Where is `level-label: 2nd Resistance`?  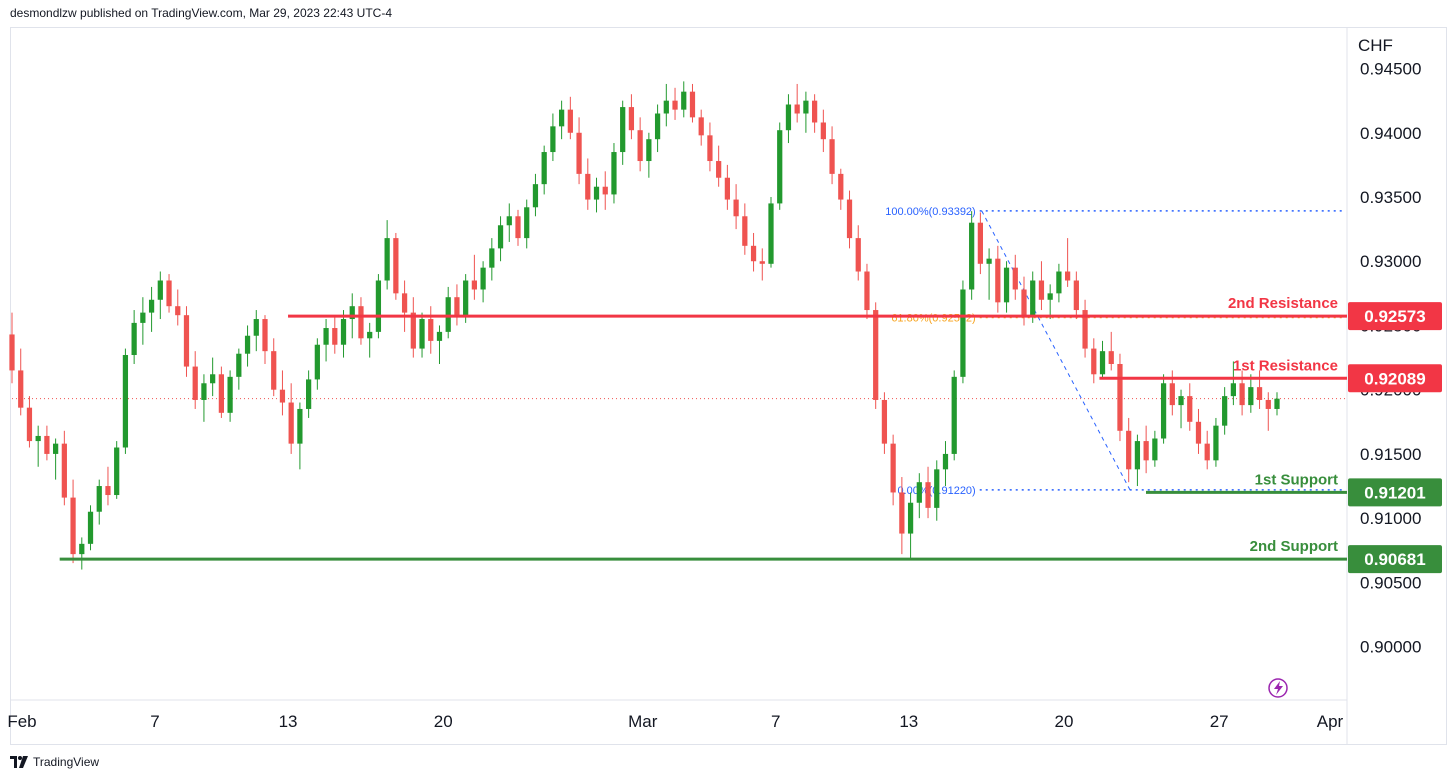 level-label: 2nd Resistance is located at coordinates (1283, 303).